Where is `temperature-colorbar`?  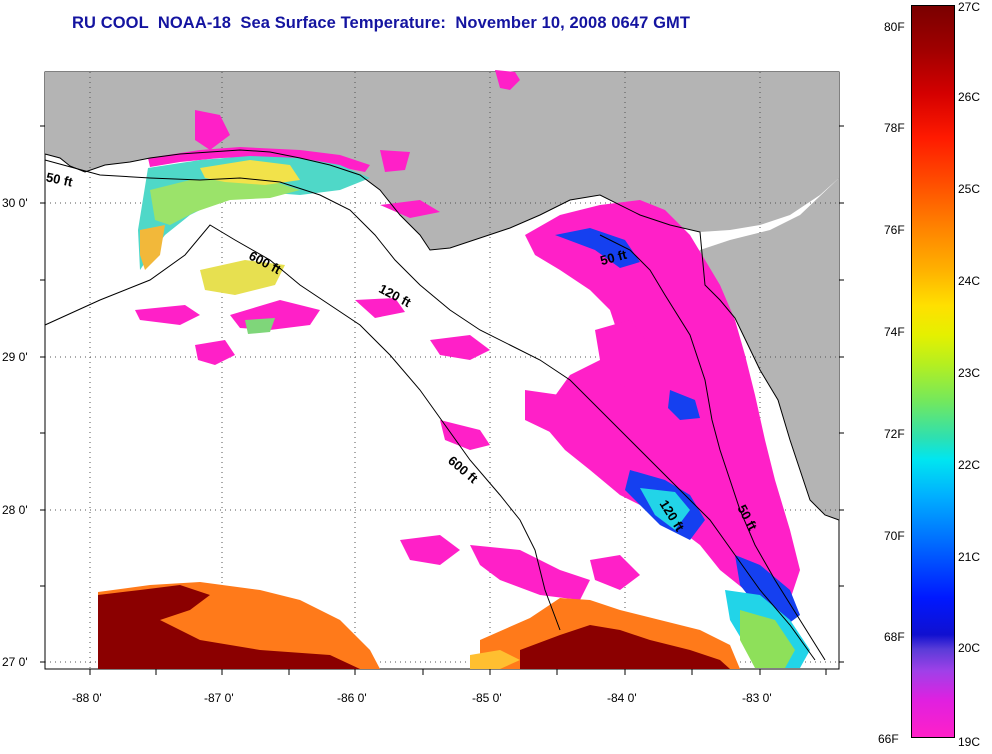 temperature-colorbar is located at coordinates (933, 371).